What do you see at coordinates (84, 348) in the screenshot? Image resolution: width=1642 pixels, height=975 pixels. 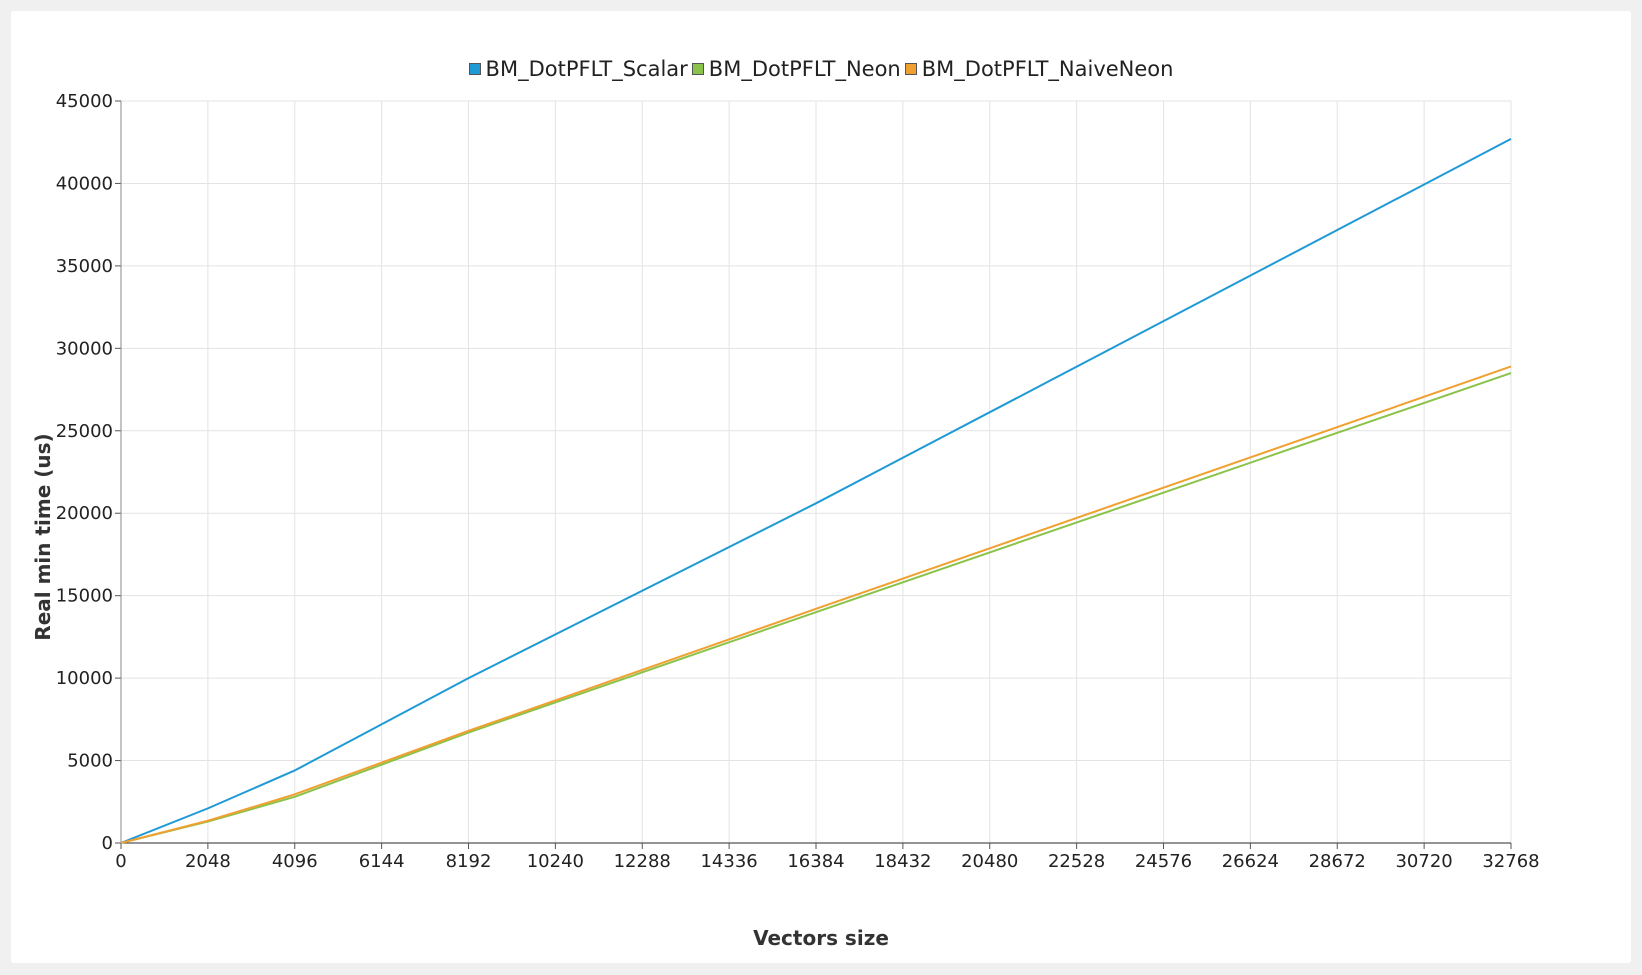 I see `y-tick-label: 30000` at bounding box center [84, 348].